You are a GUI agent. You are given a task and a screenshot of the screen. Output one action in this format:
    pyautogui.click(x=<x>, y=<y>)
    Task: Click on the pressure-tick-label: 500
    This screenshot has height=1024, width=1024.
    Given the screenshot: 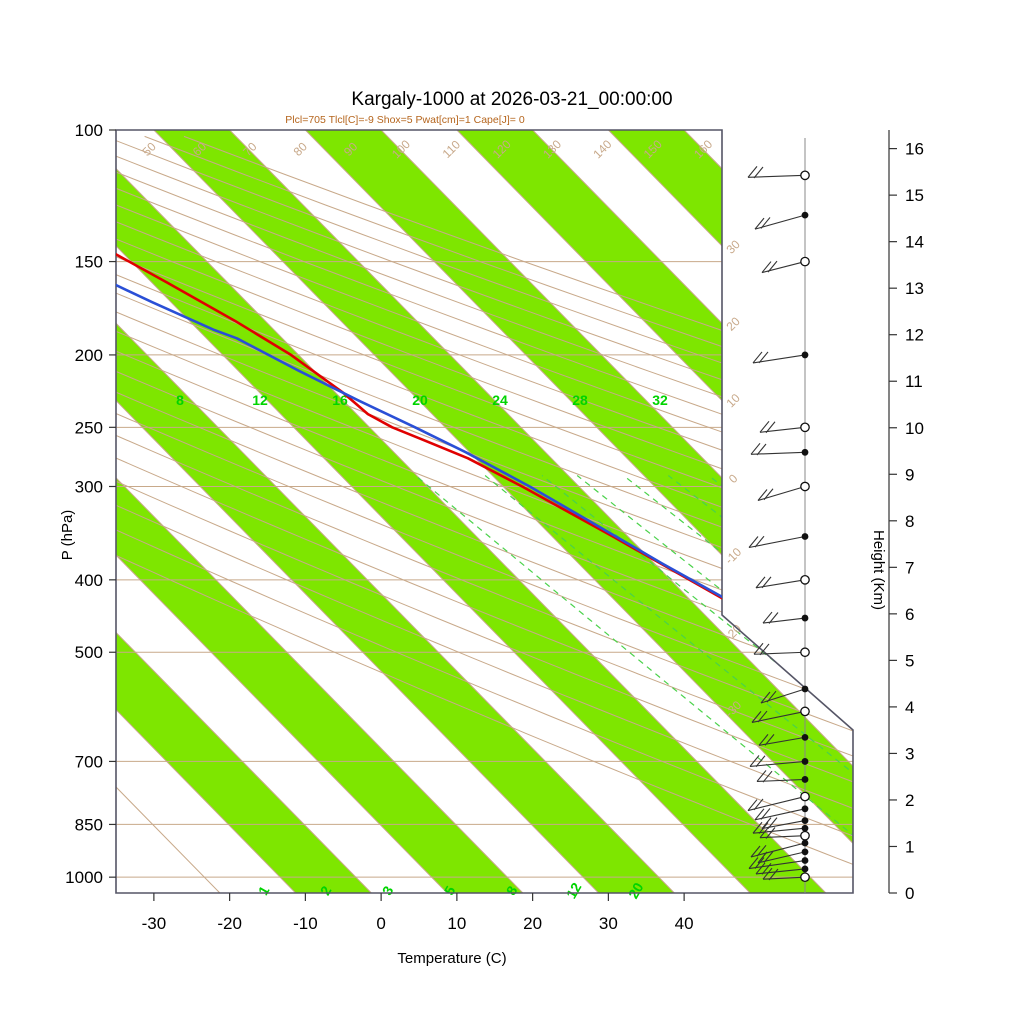 What is the action you would take?
    pyautogui.click(x=89, y=652)
    